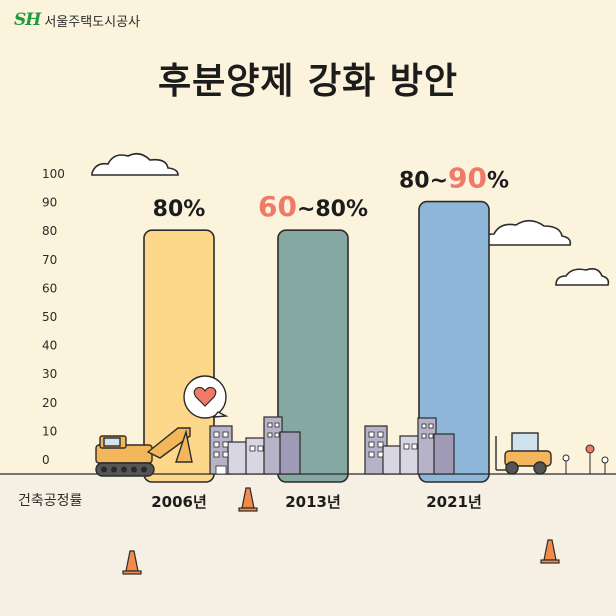  I want to click on sh-logo: SH, so click(27, 20).